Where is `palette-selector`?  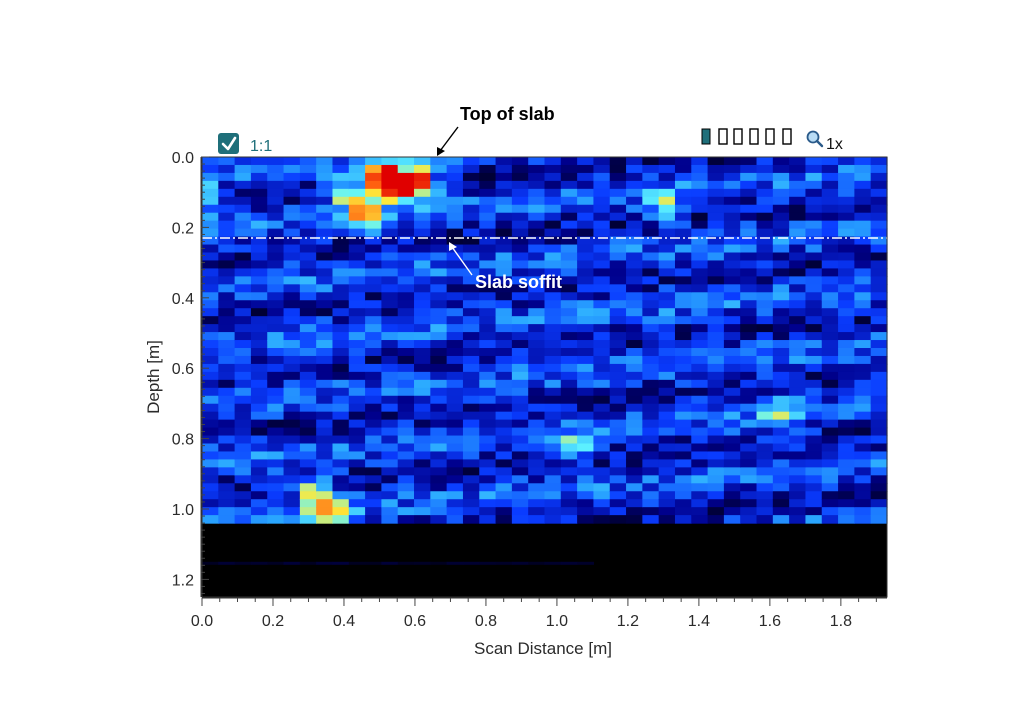
palette-selector is located at coordinates (746, 136).